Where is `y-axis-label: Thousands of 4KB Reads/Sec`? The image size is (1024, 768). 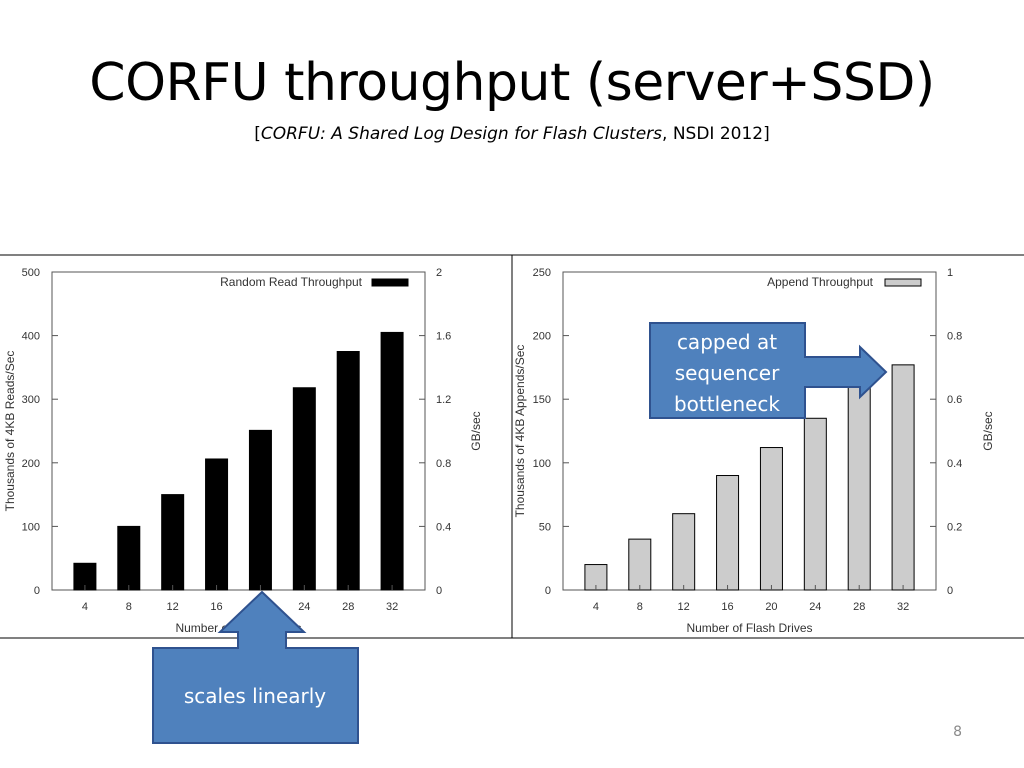 y-axis-label: Thousands of 4KB Reads/Sec is located at coordinates (10, 431).